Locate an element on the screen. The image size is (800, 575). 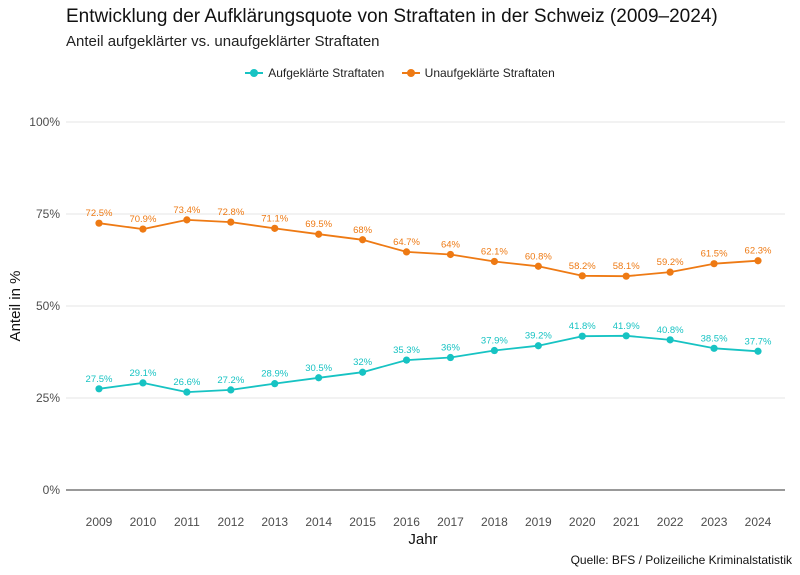
data-label-s0-2016: 35.3% is located at coordinates (406, 350).